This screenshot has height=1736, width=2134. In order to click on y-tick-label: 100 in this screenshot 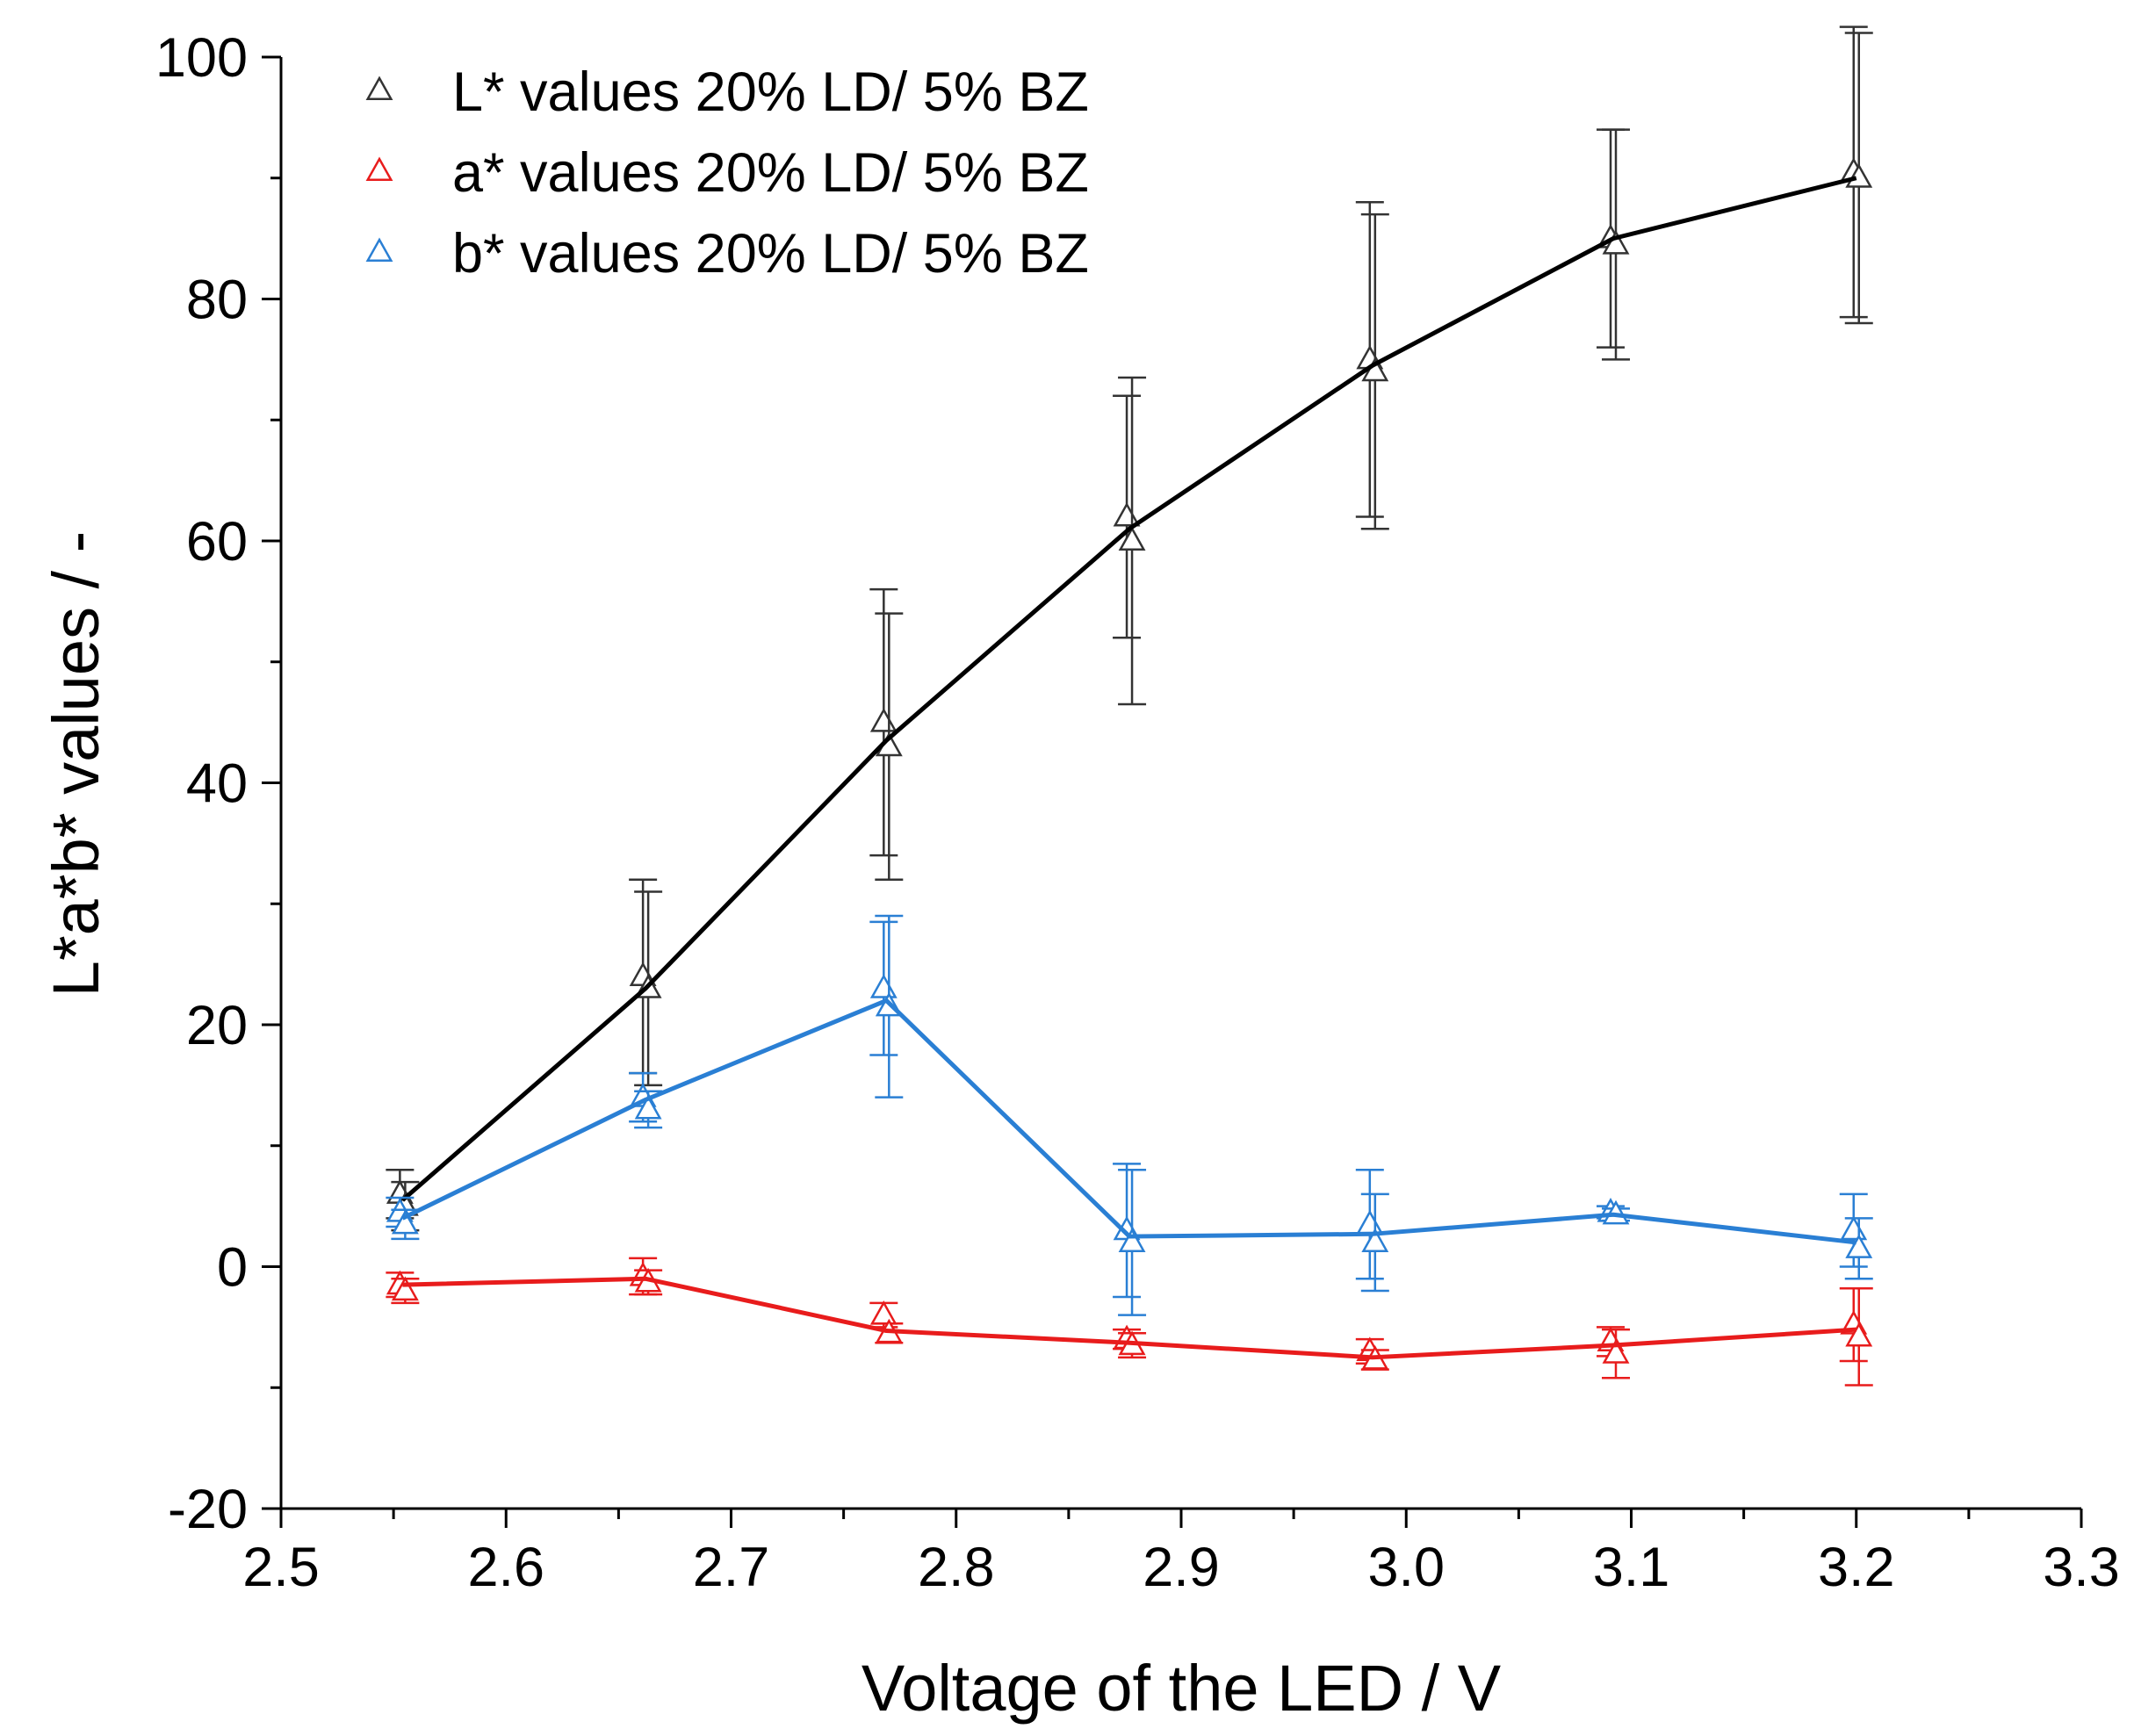, I will do `click(202, 58)`.